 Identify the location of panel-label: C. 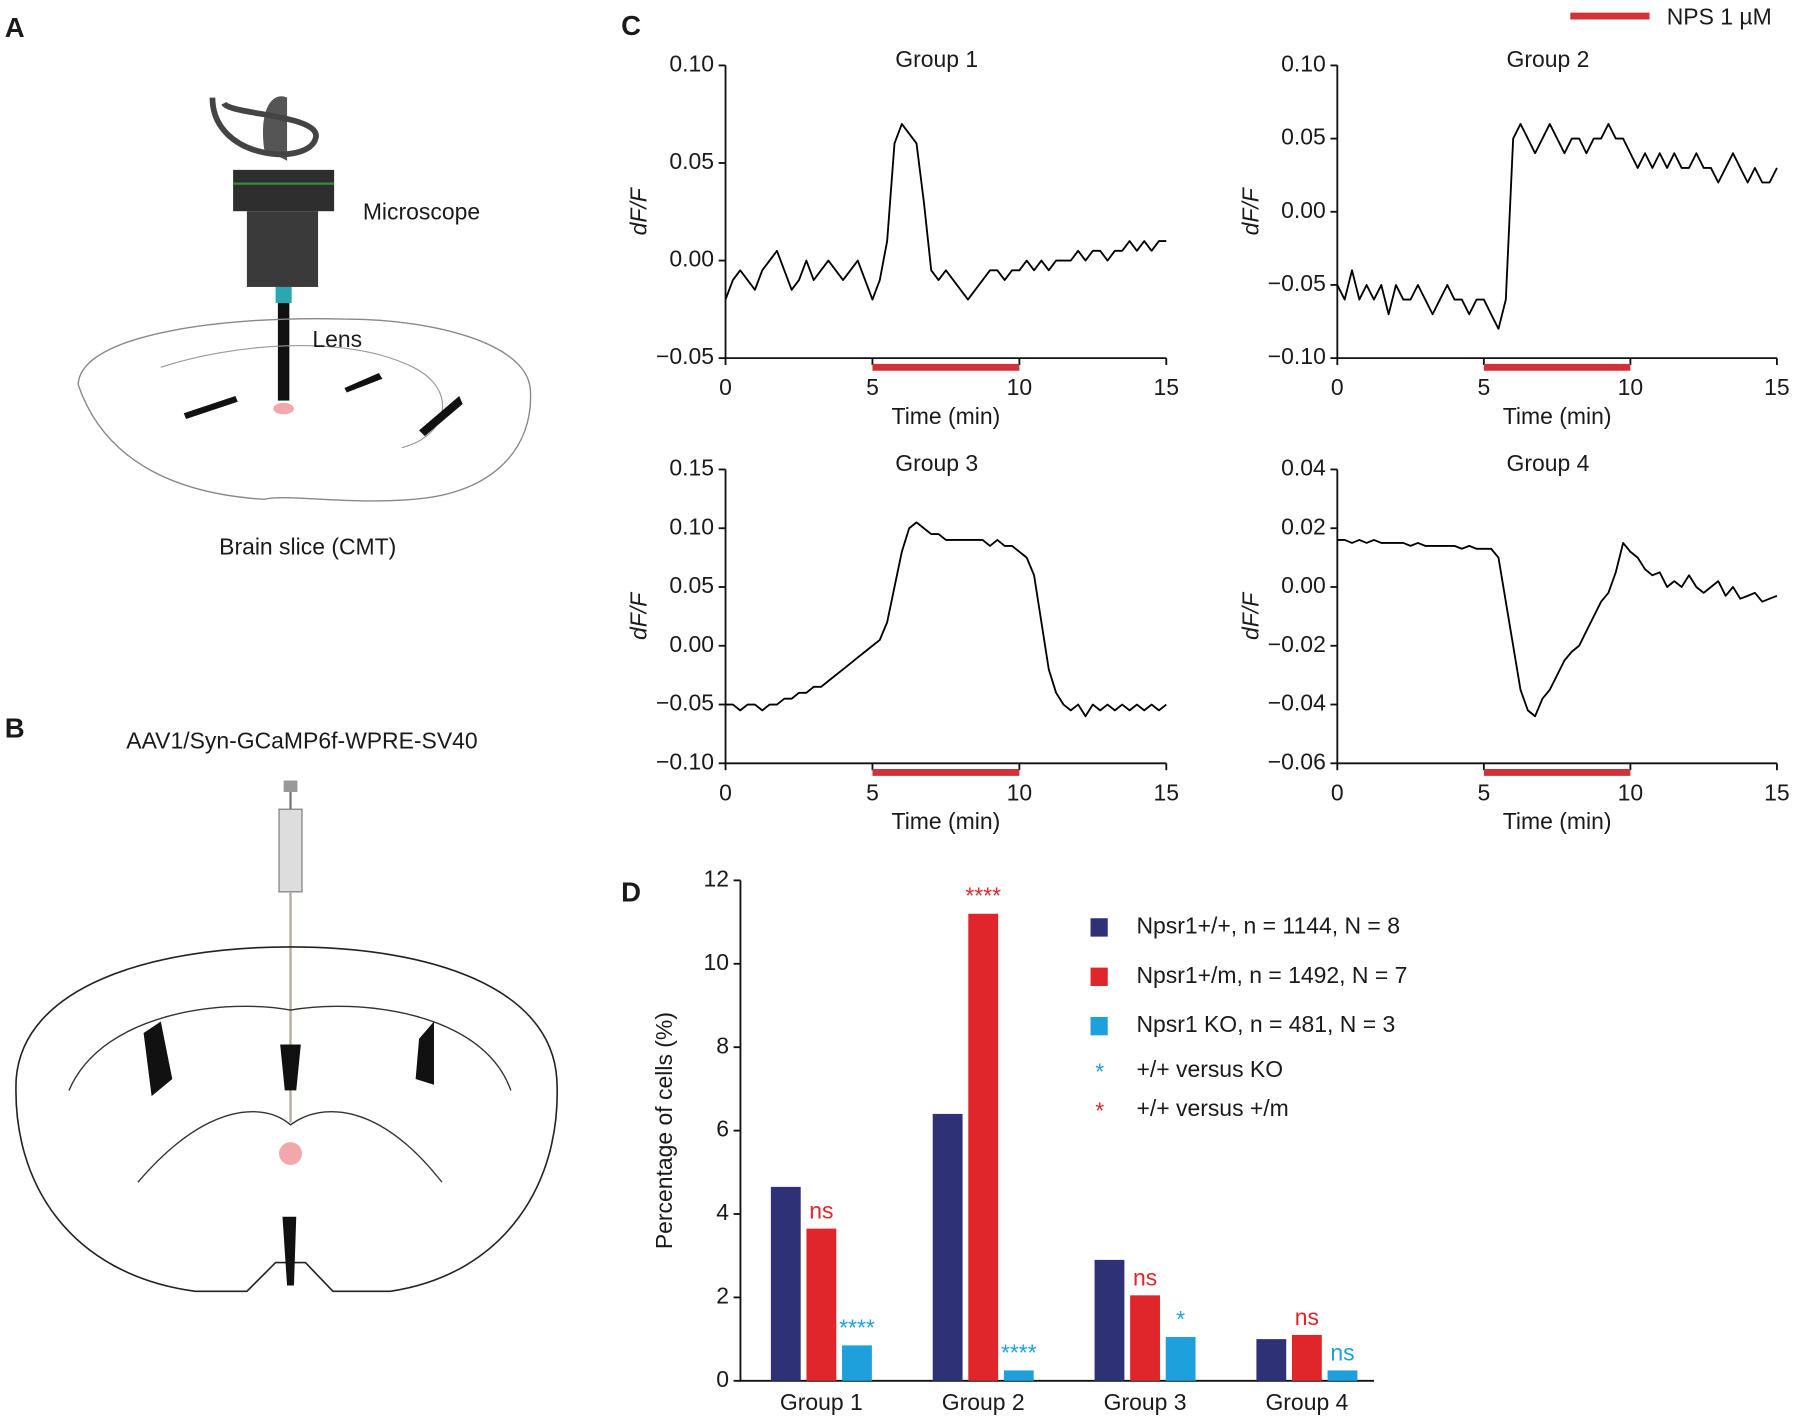
(631, 25).